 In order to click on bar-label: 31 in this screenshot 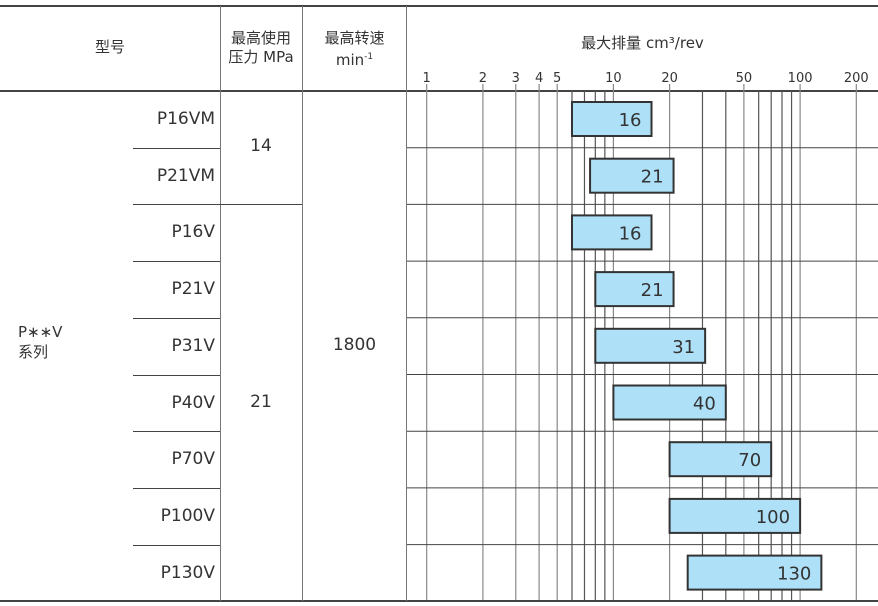, I will do `click(683, 347)`.